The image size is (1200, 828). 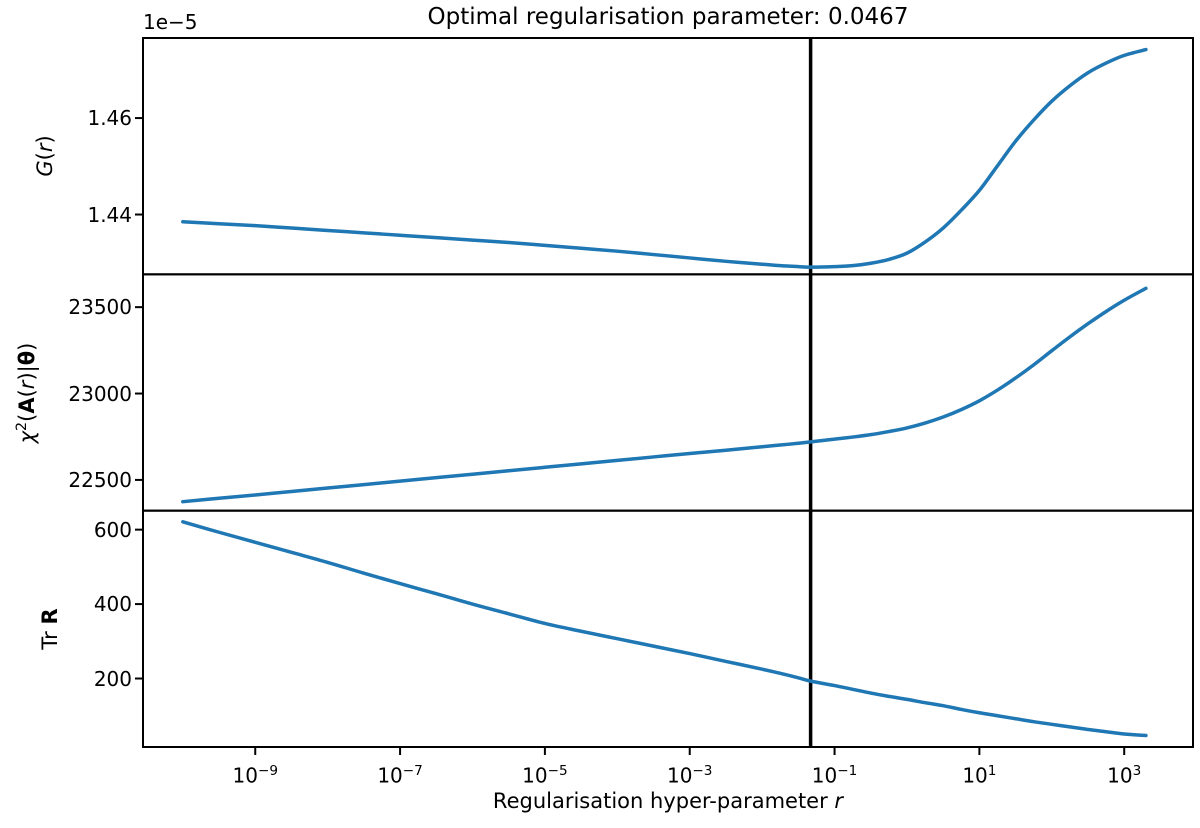 What do you see at coordinates (400, 775) in the screenshot?
I see `x-tick-label: 10−7` at bounding box center [400, 775].